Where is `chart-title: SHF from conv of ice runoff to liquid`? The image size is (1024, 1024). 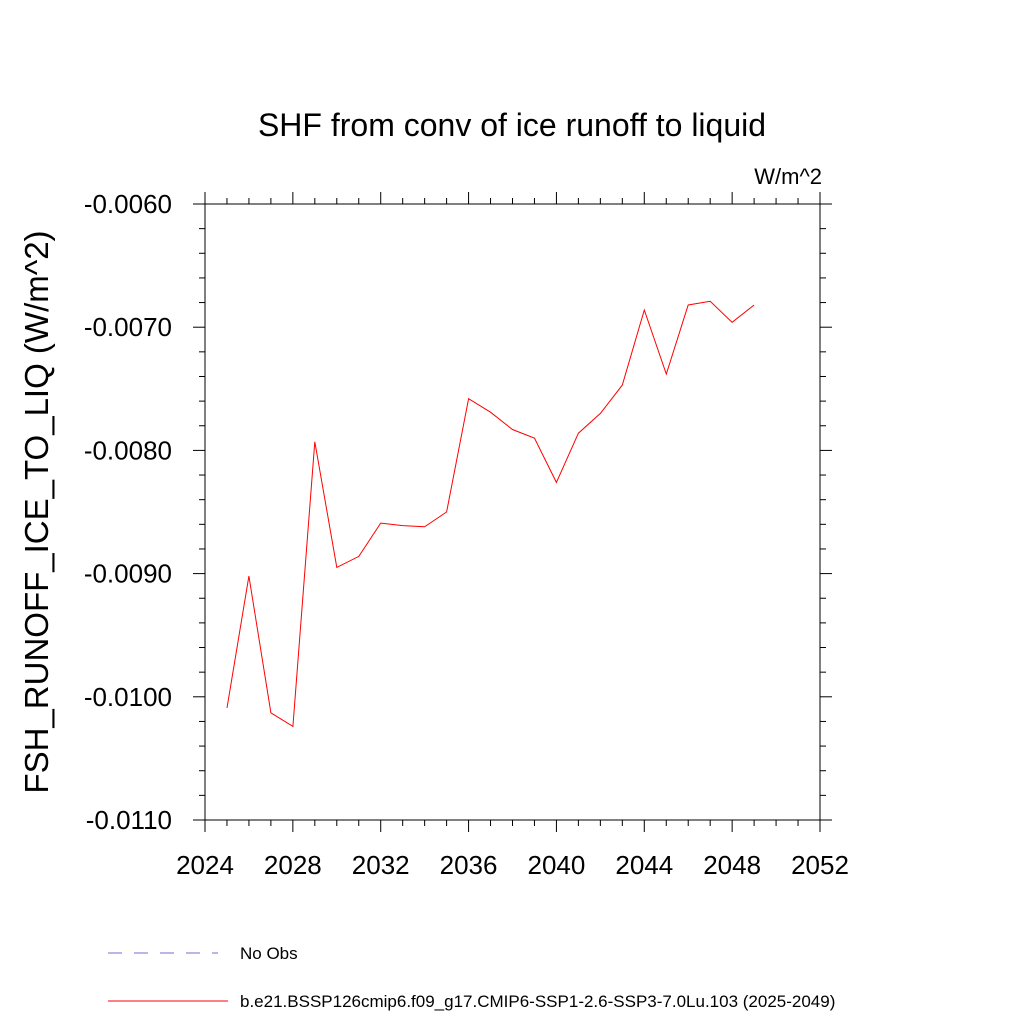
chart-title: SHF from conv of ice runoff to liquid is located at coordinates (512, 125).